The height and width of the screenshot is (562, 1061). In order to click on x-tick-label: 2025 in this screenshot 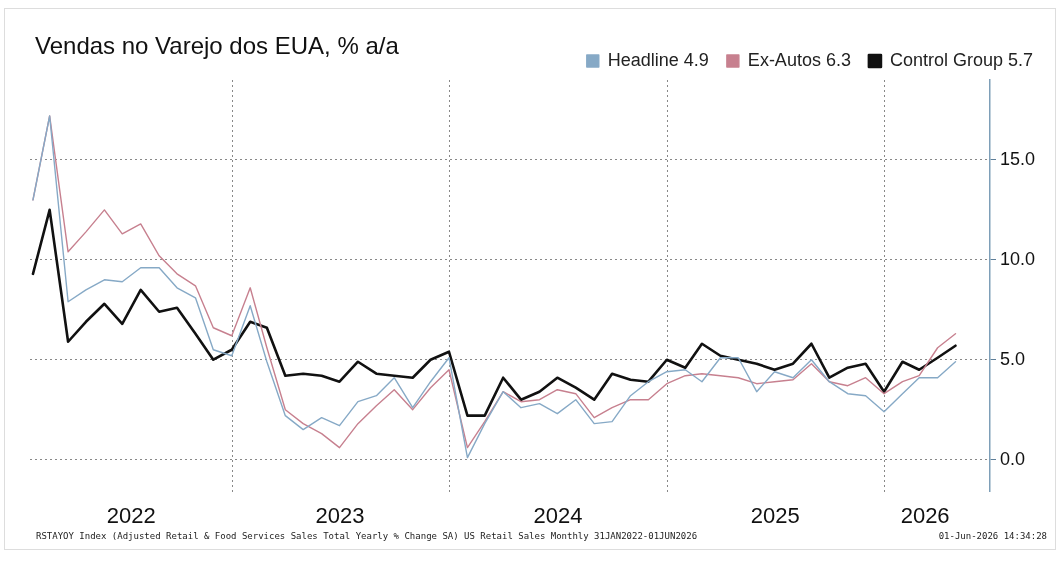, I will do `click(775, 515)`.